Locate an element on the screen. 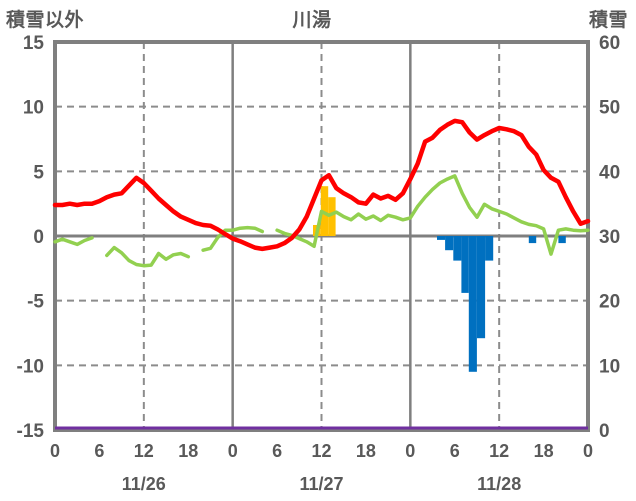  left-axis-title: 積雪以外 is located at coordinates (45, 20).